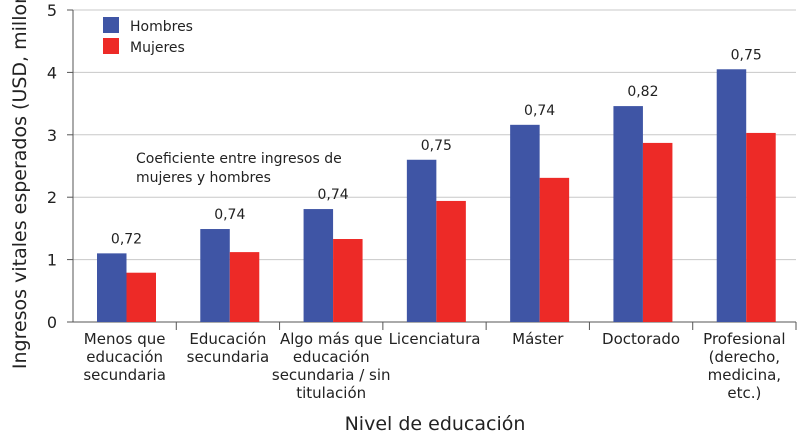 This screenshot has width=810, height=438. I want to click on ratio-label: 0,82, so click(642, 92).